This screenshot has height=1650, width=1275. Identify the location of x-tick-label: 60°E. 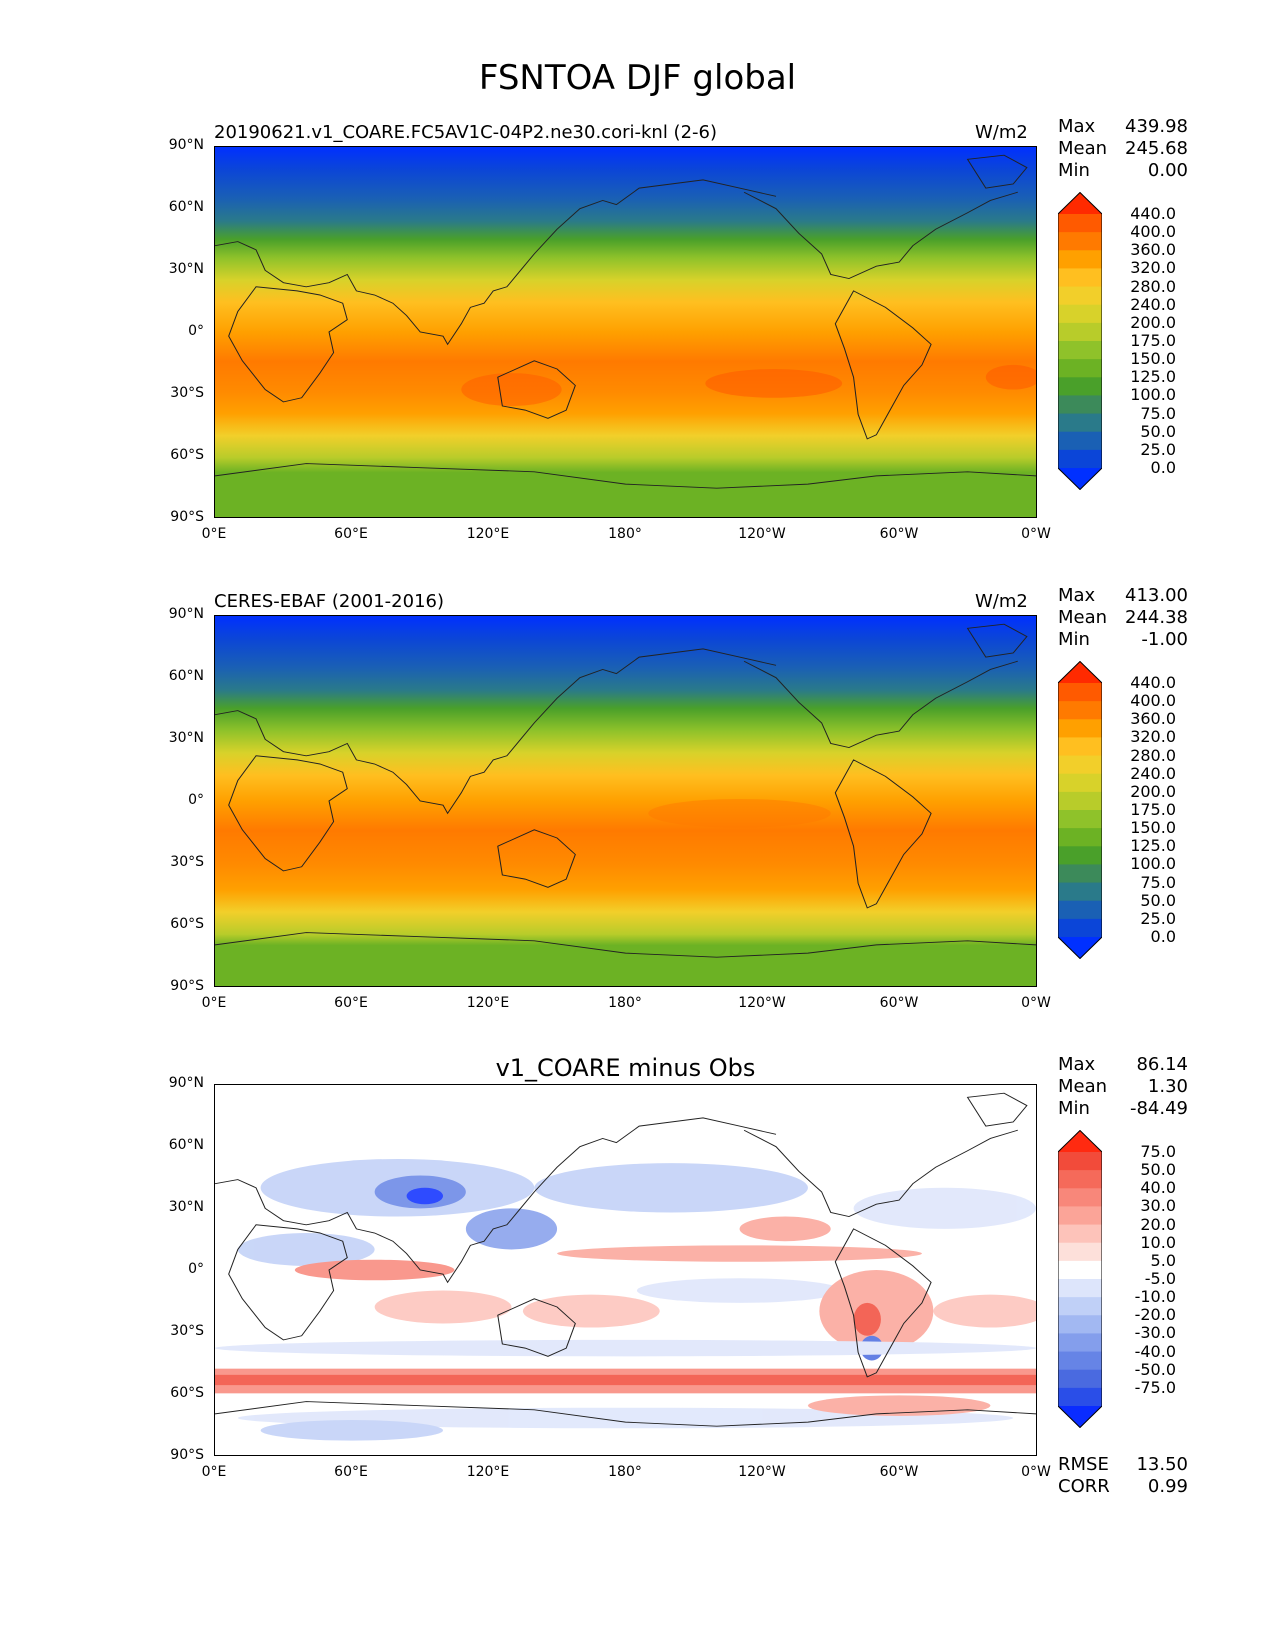
(351, 1003).